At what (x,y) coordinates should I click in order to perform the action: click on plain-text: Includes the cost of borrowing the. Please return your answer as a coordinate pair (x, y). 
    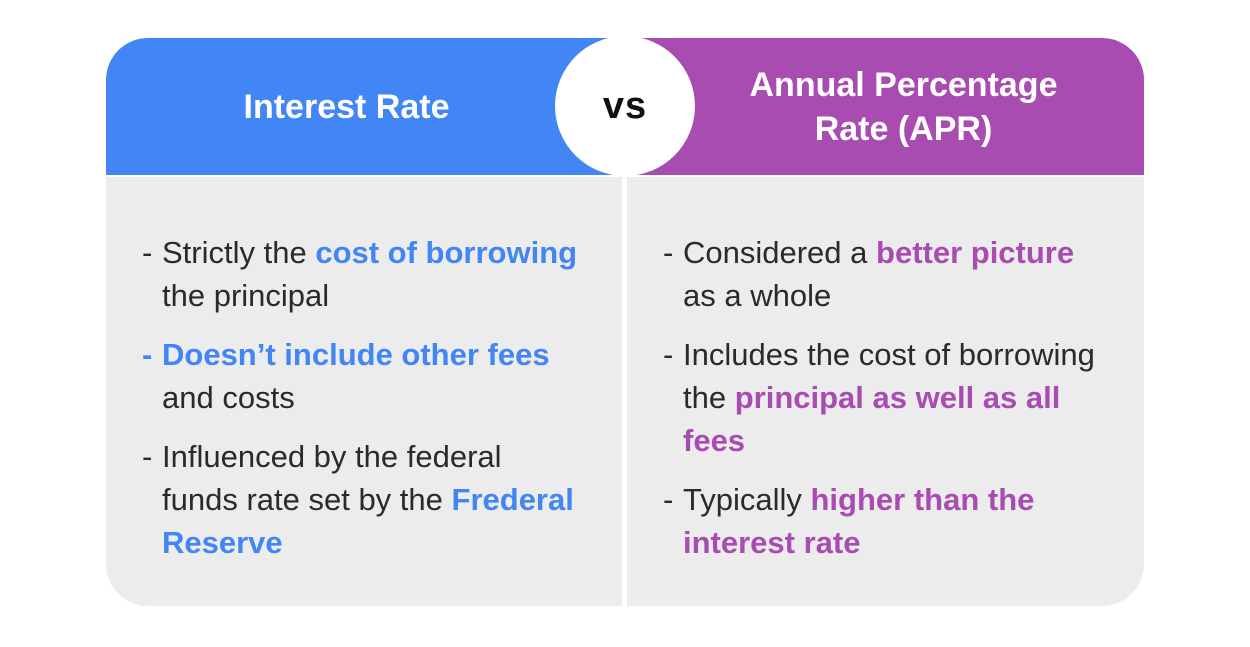
    Looking at the image, I should click on (889, 376).